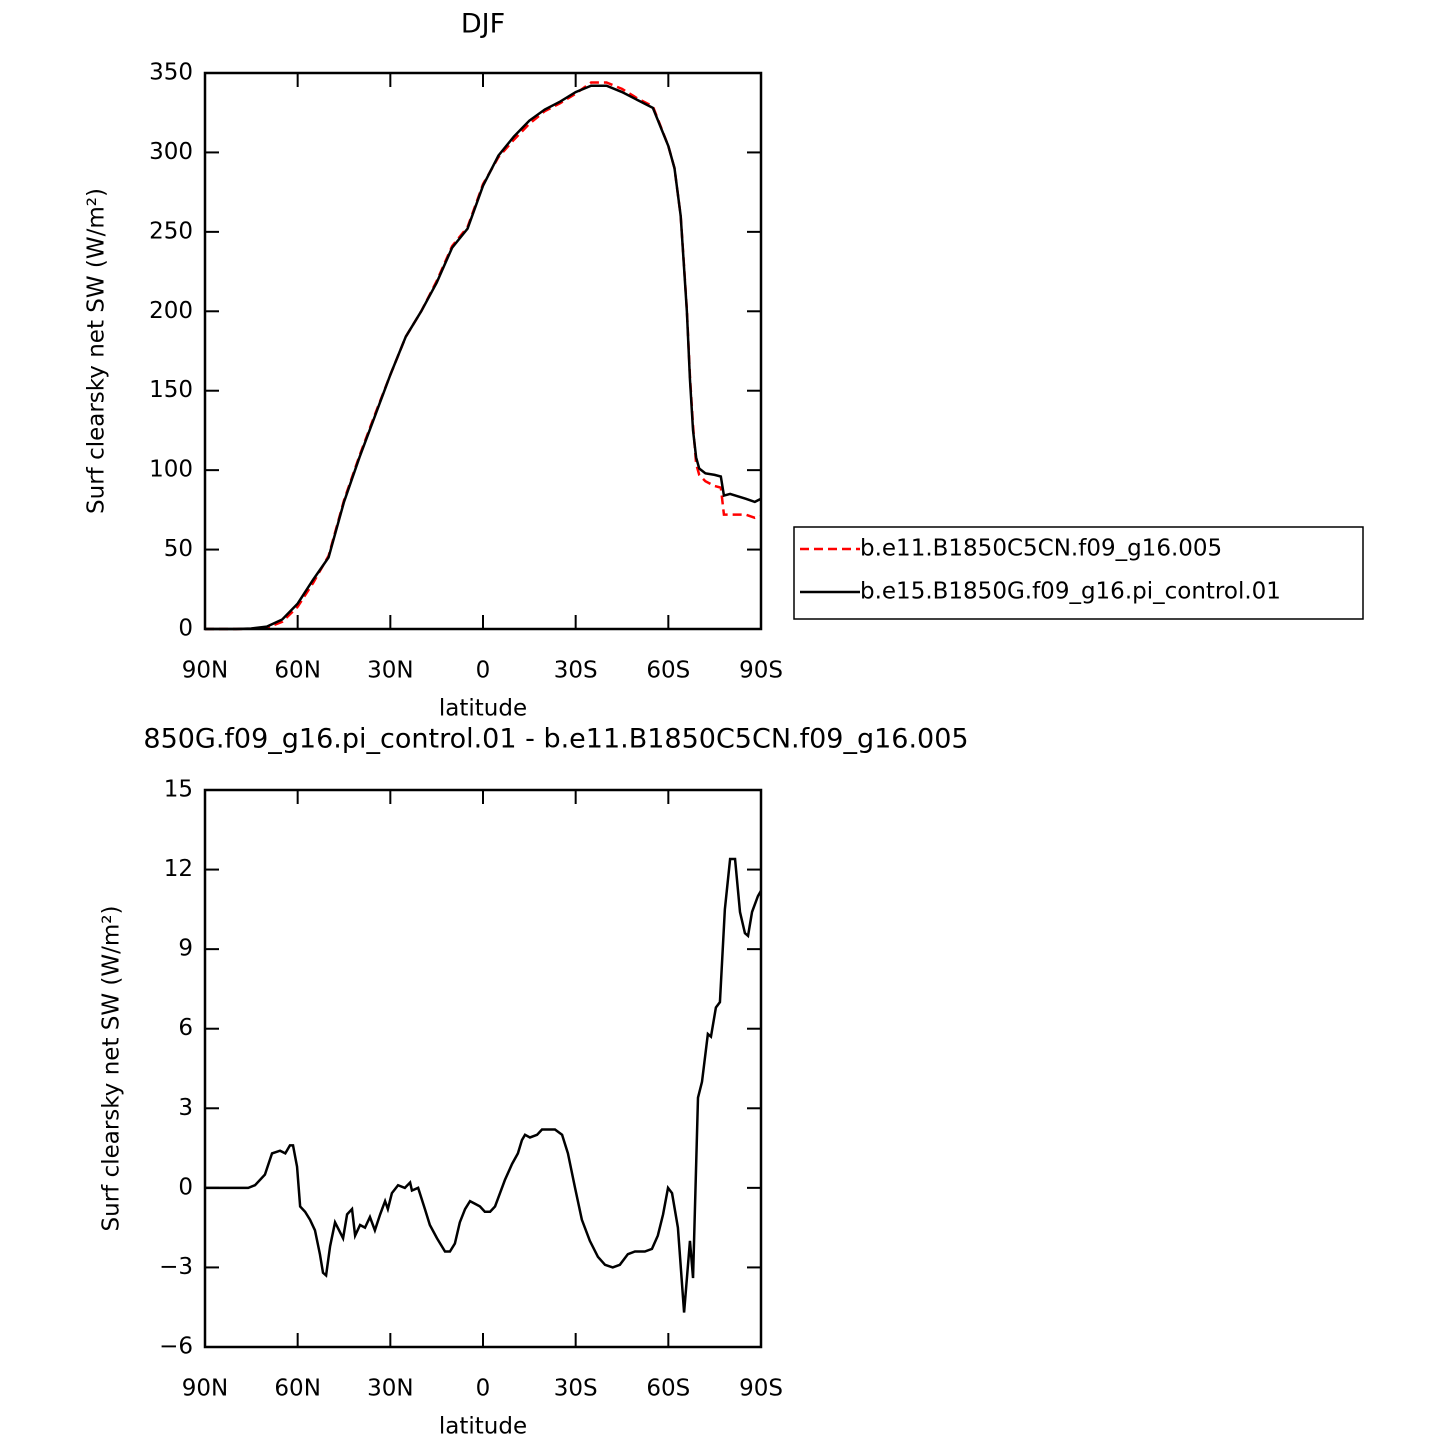 The image size is (1447, 1451). What do you see at coordinates (171, 231) in the screenshot?
I see `y-tick-label: 250` at bounding box center [171, 231].